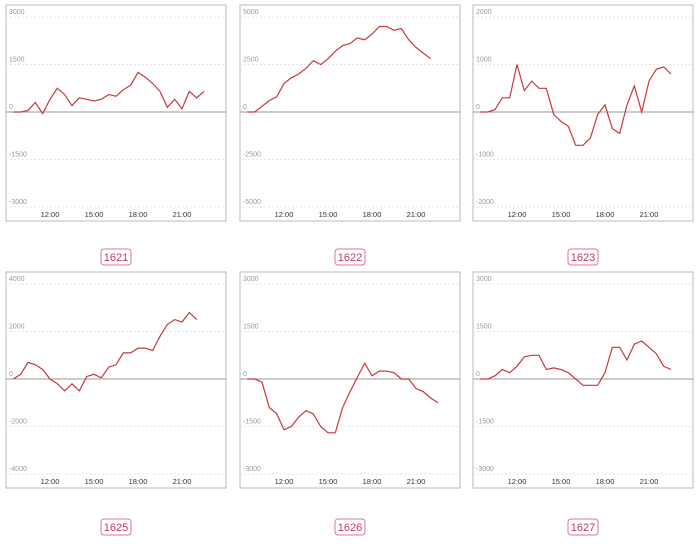  I want to click on chart-title: 1627, so click(583, 528).